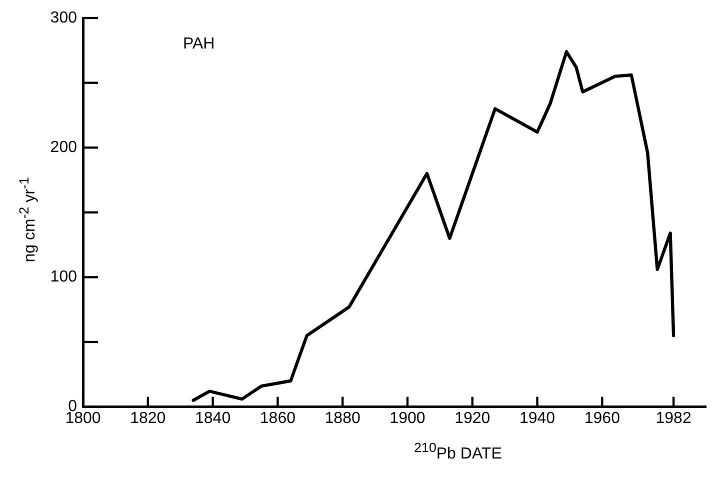 This screenshot has height=478, width=718. I want to click on y-tick-label: 300, so click(64, 17).